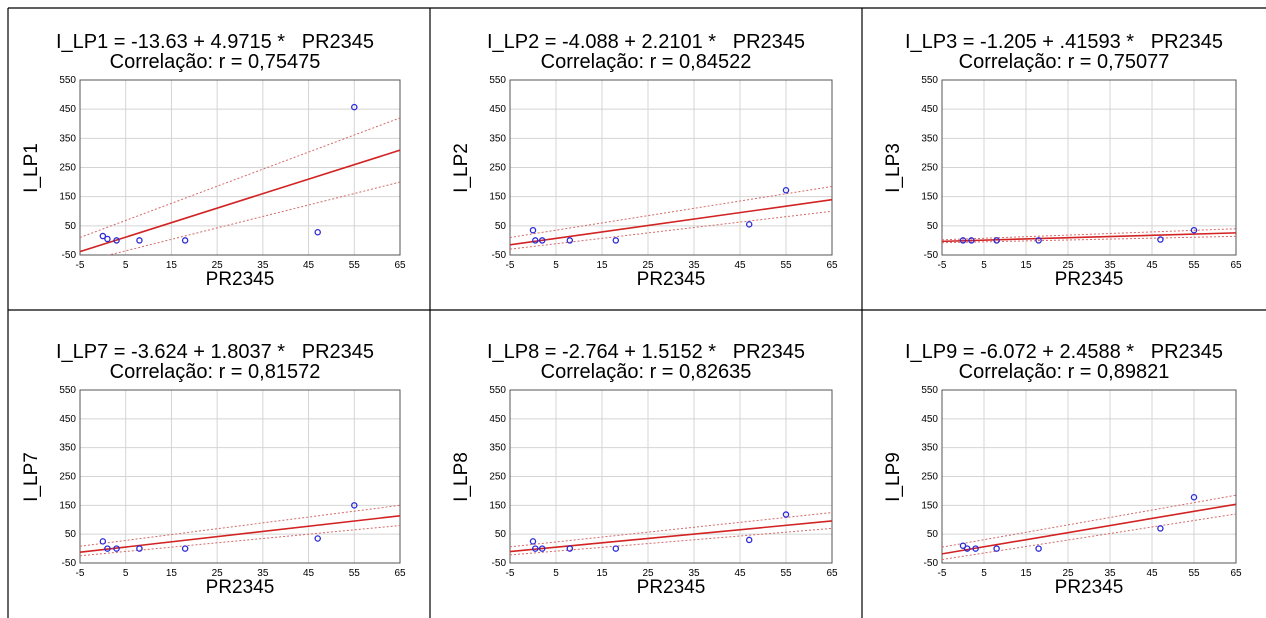 This screenshot has height=618, width=1266. Describe the element at coordinates (32, 477) in the screenshot. I see `y-axis-label: I_LP7` at that location.